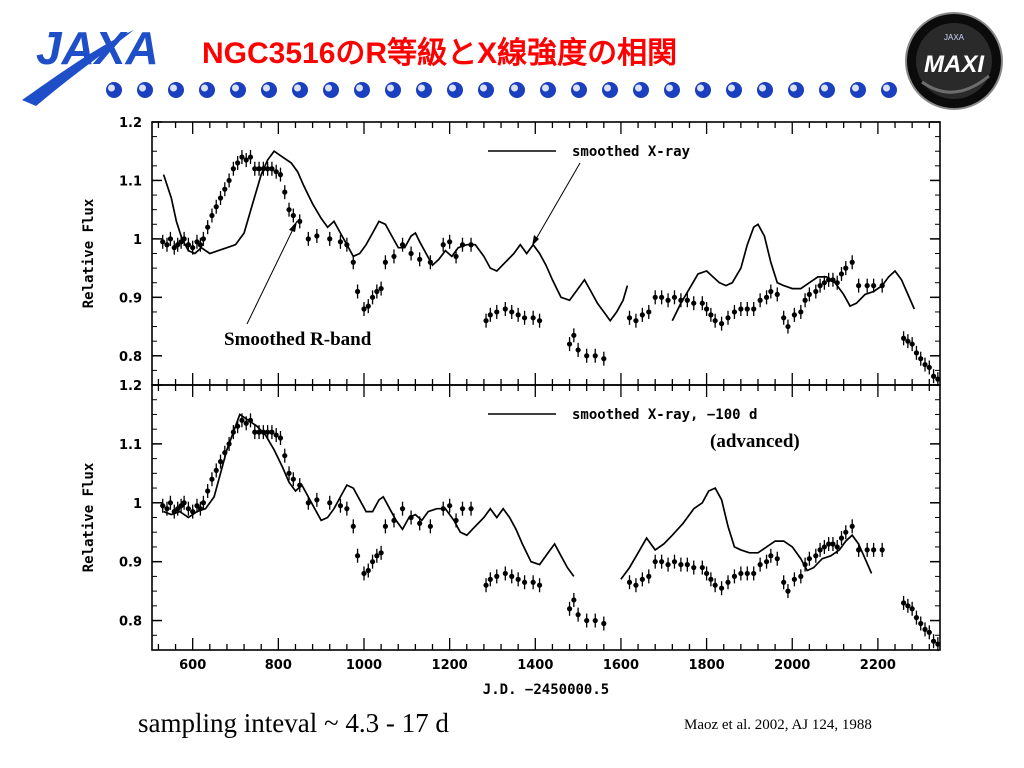 Image resolution: width=1024 pixels, height=768 pixels. What do you see at coordinates (130, 386) in the screenshot?
I see `y-tick-label: 1.2` at bounding box center [130, 386].